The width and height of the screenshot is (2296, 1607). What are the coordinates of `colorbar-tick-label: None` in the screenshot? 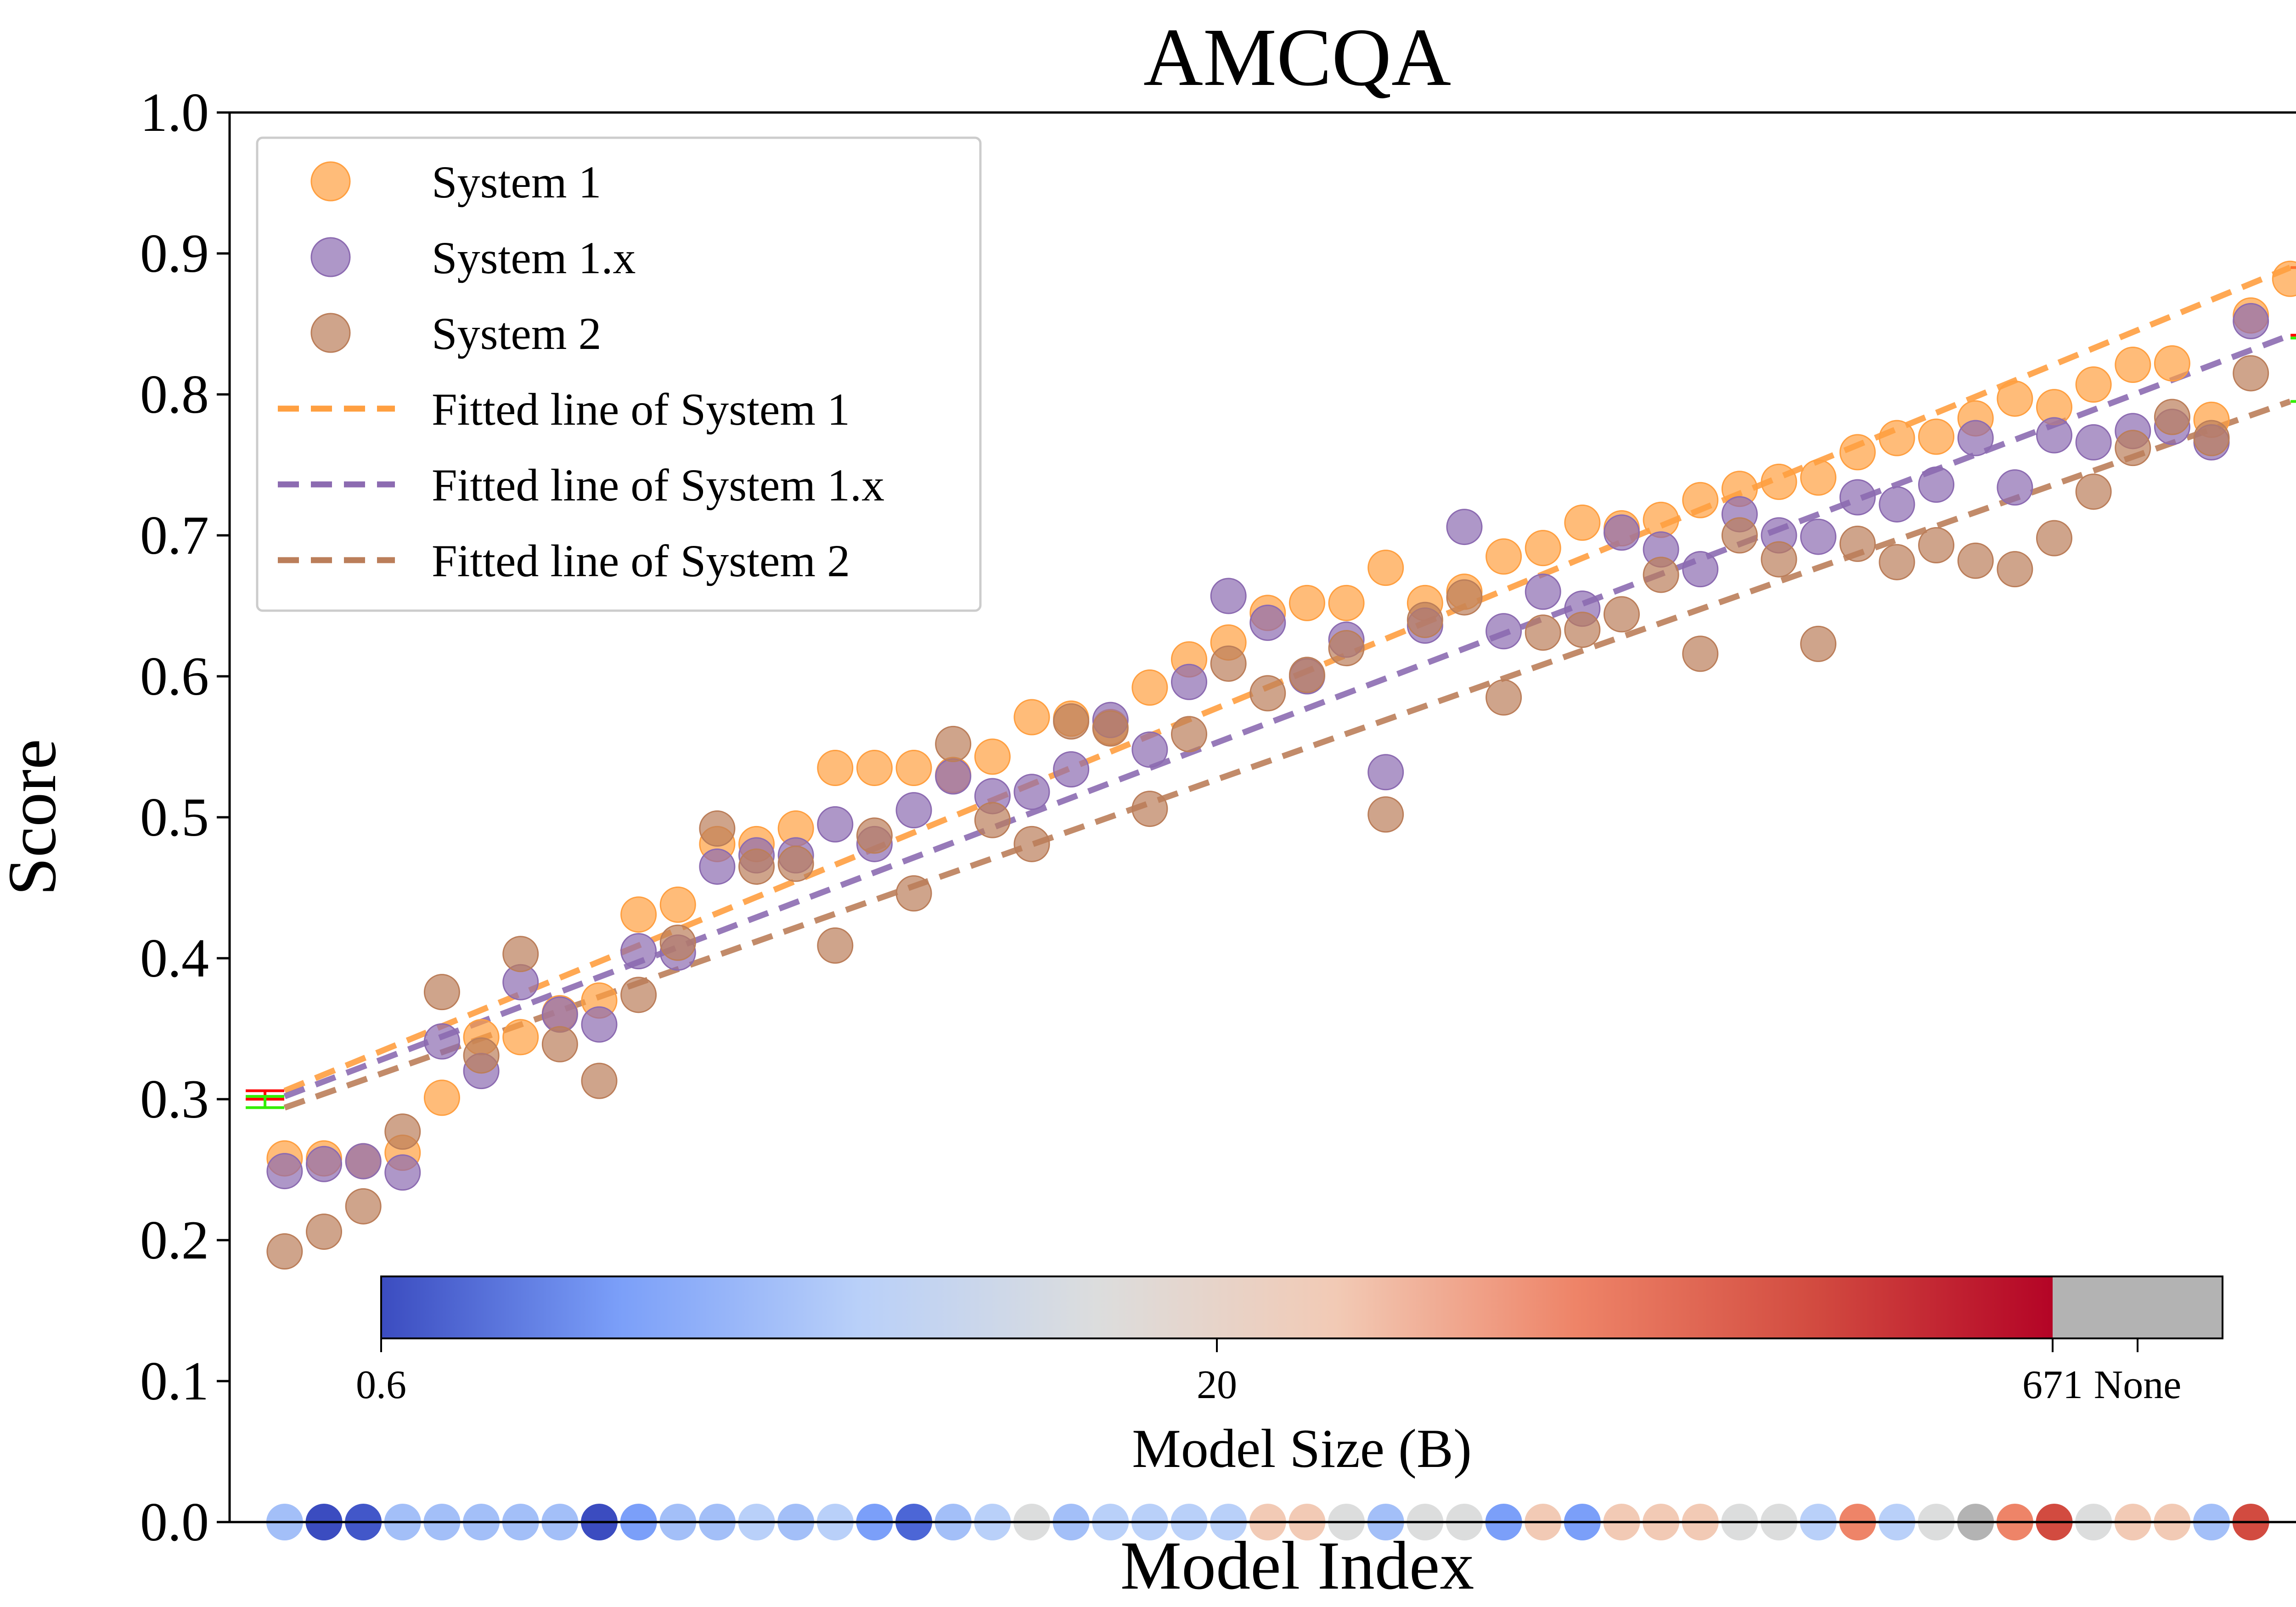 It's located at (2138, 1385).